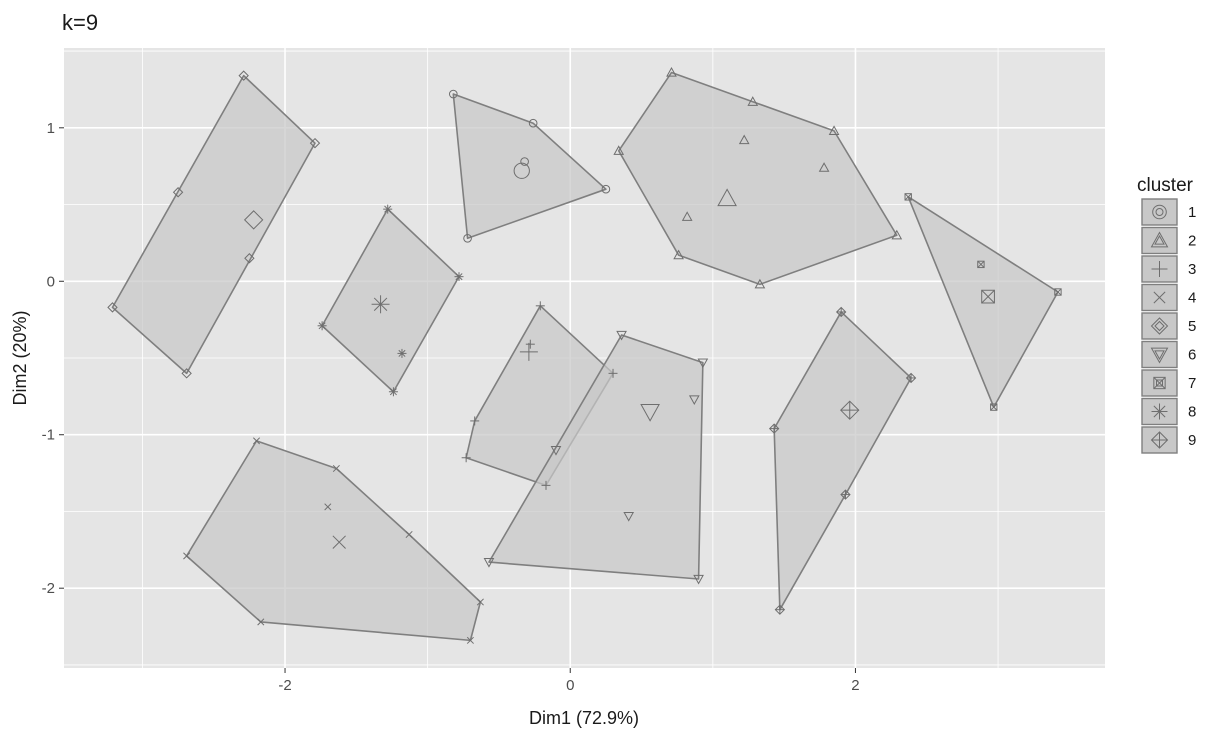  I want to click on cluster-3-hull, so click(539, 396).